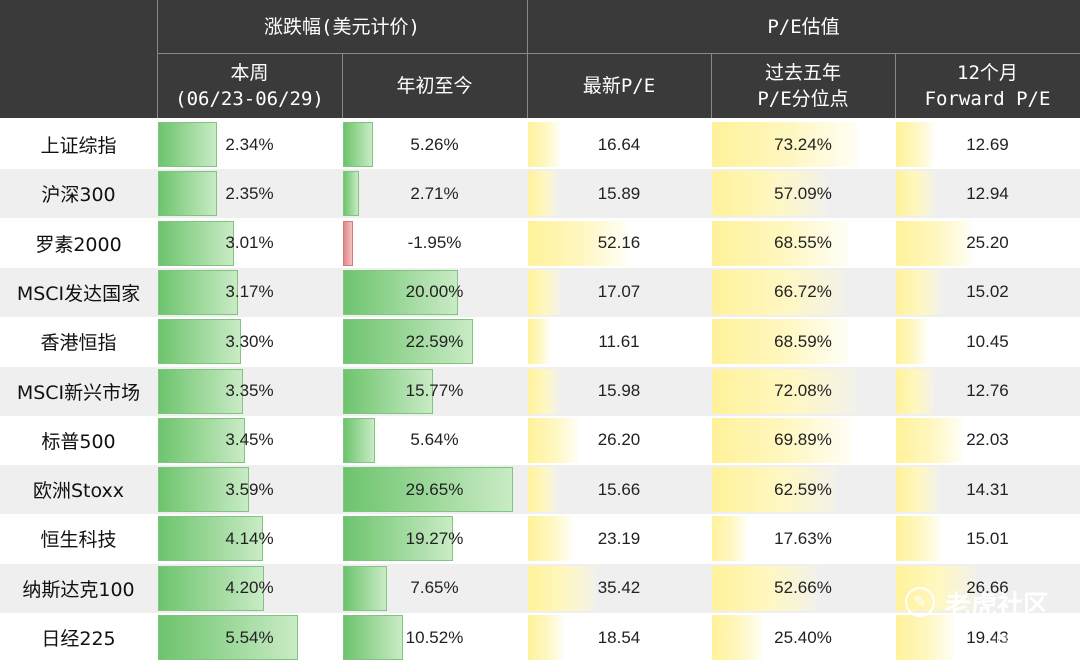 This screenshot has height=663, width=1080. Describe the element at coordinates (78, 59) in the screenshot. I see `header-corner` at that location.